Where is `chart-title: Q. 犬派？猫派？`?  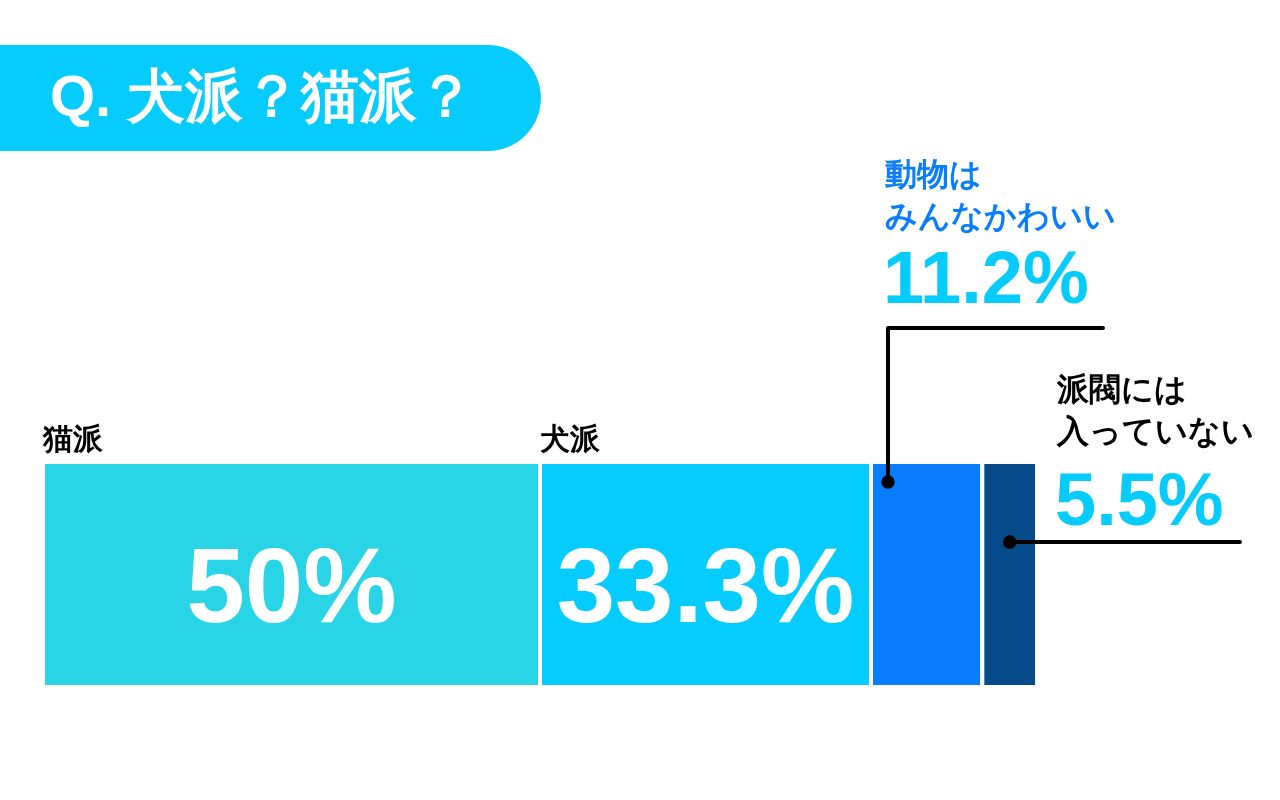 chart-title: Q. 犬派？猫派？ is located at coordinates (263, 95).